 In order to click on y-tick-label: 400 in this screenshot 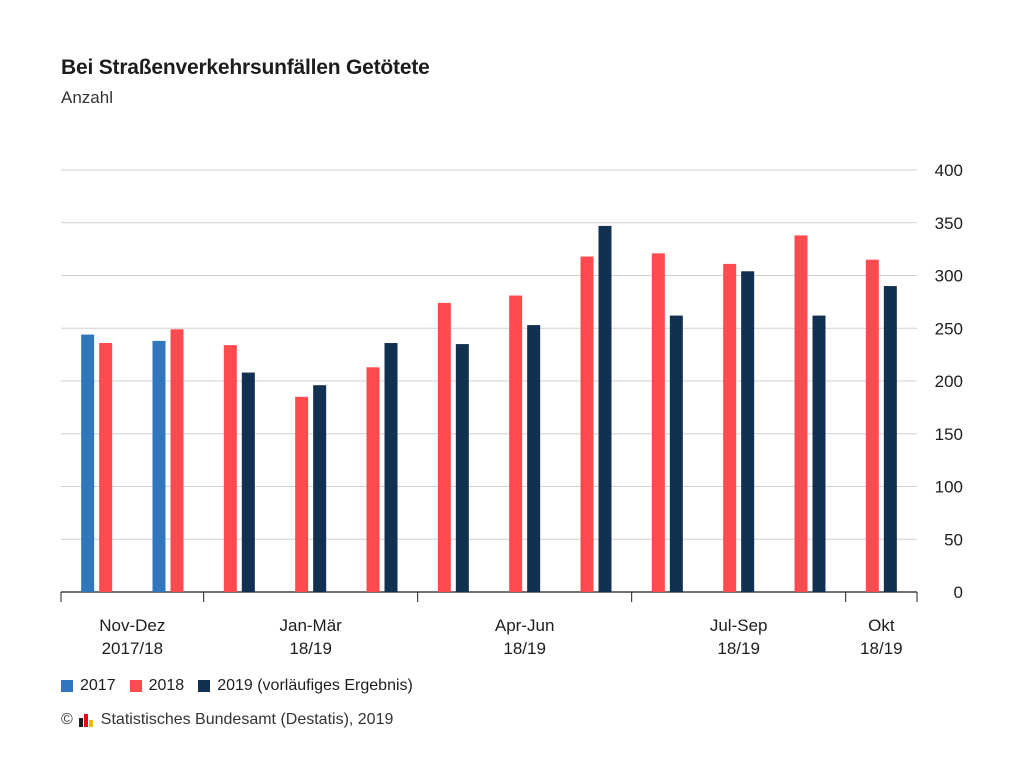, I will do `click(949, 170)`.